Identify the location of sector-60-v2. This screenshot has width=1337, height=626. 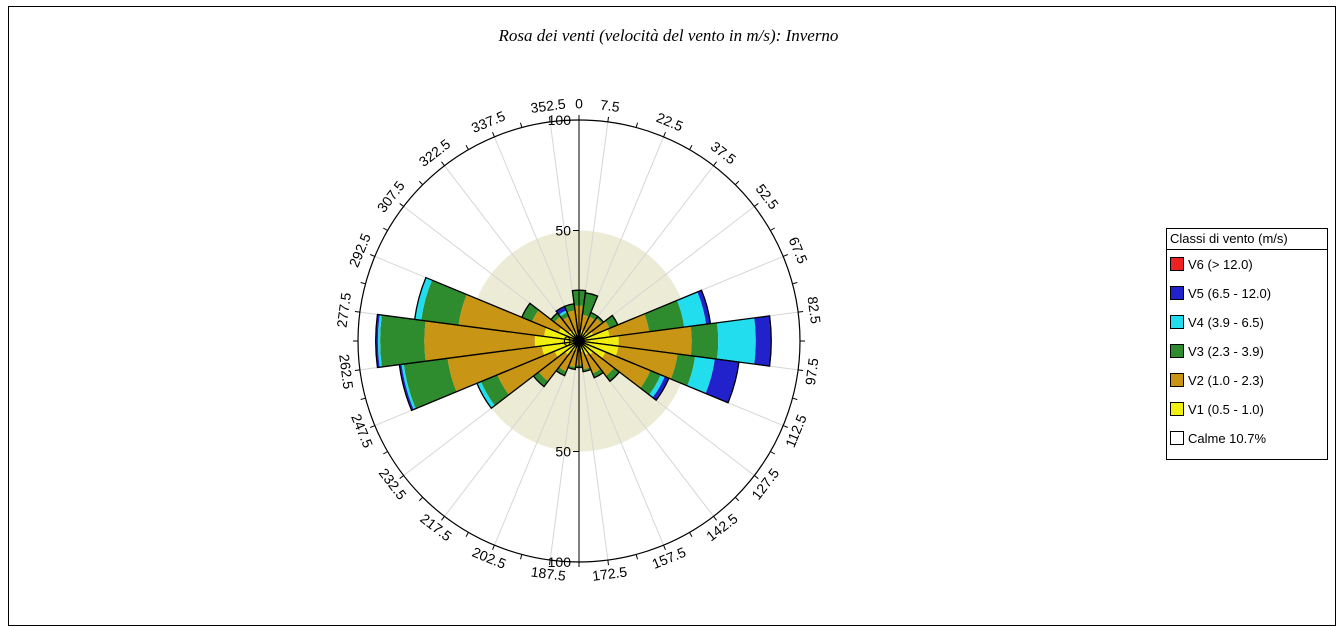
(600, 328).